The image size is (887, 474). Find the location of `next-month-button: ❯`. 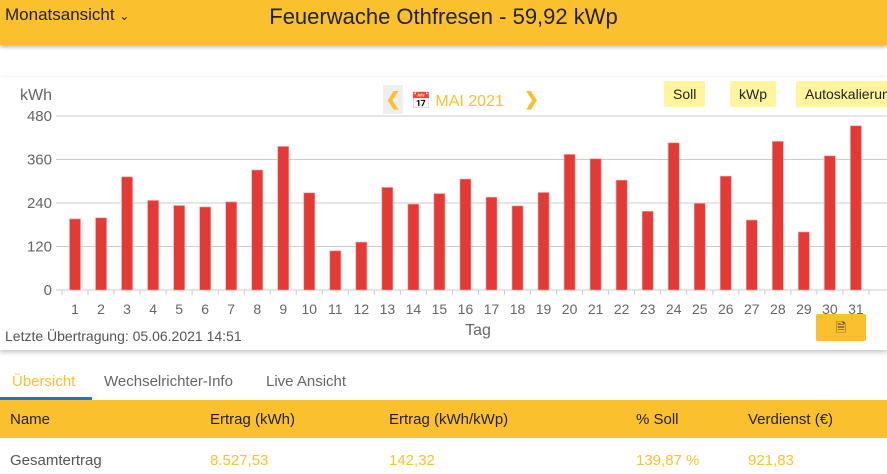

next-month-button: ❯ is located at coordinates (531, 99).